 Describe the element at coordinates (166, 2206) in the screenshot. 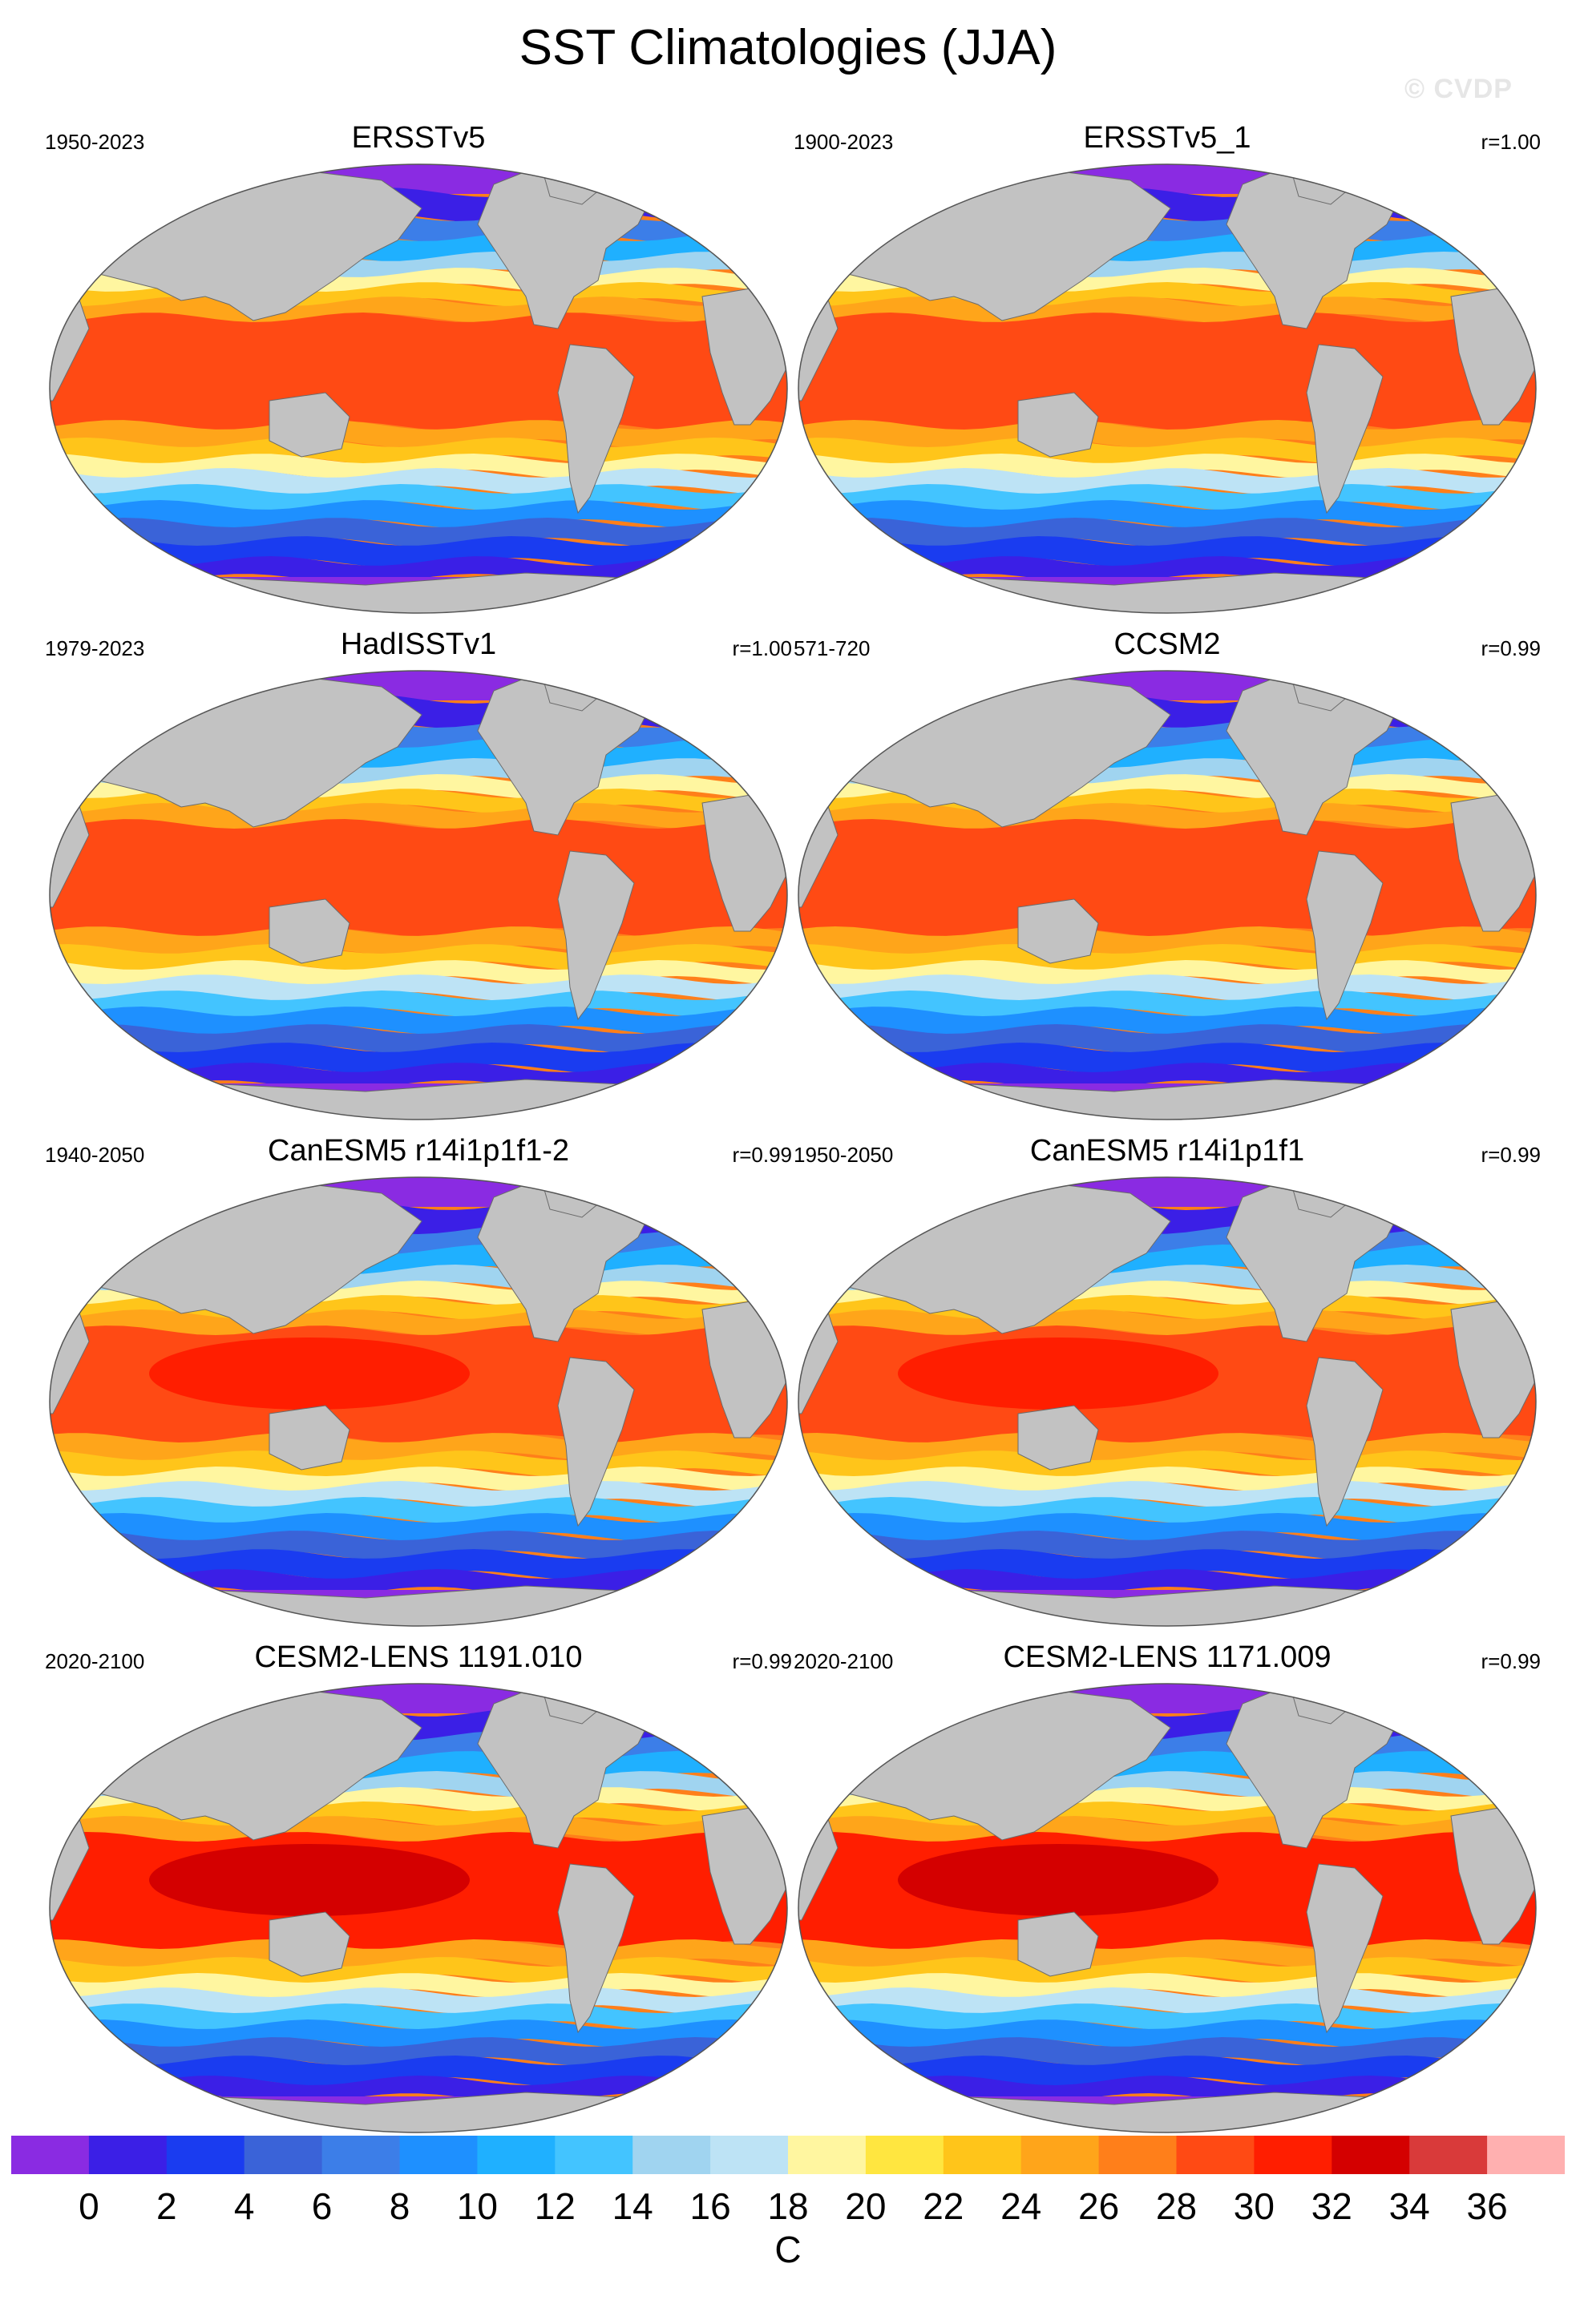

I see `colorbar-tick-label: 2` at that location.